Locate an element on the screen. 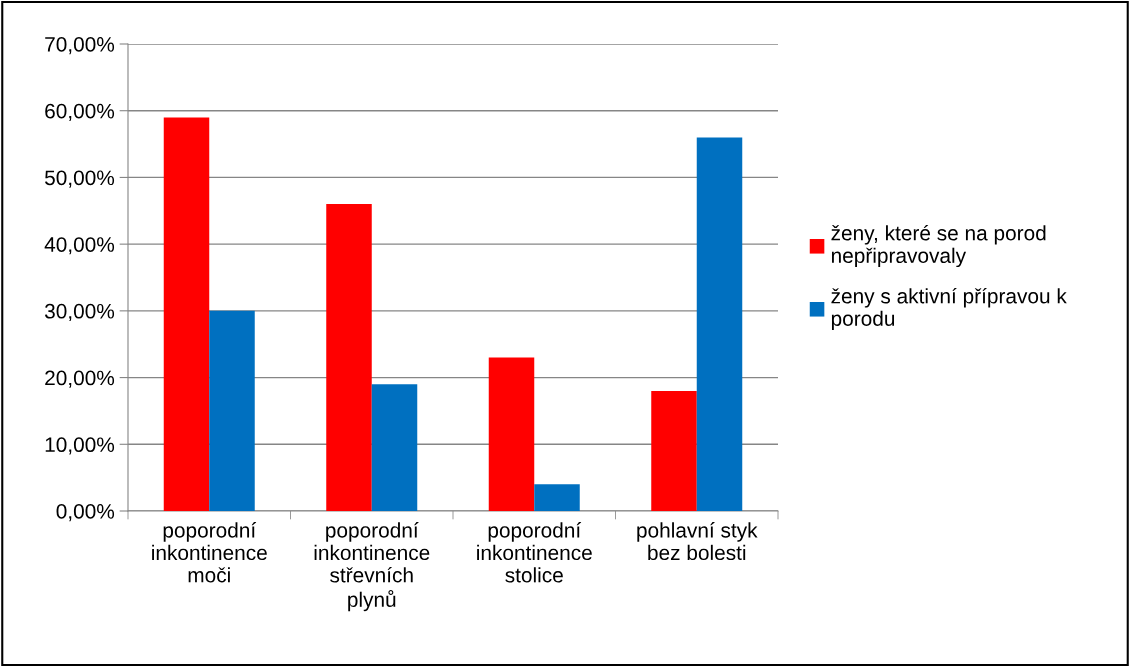  x-tick-label: poporodní inkontinence střevních plynů is located at coordinates (372, 567).